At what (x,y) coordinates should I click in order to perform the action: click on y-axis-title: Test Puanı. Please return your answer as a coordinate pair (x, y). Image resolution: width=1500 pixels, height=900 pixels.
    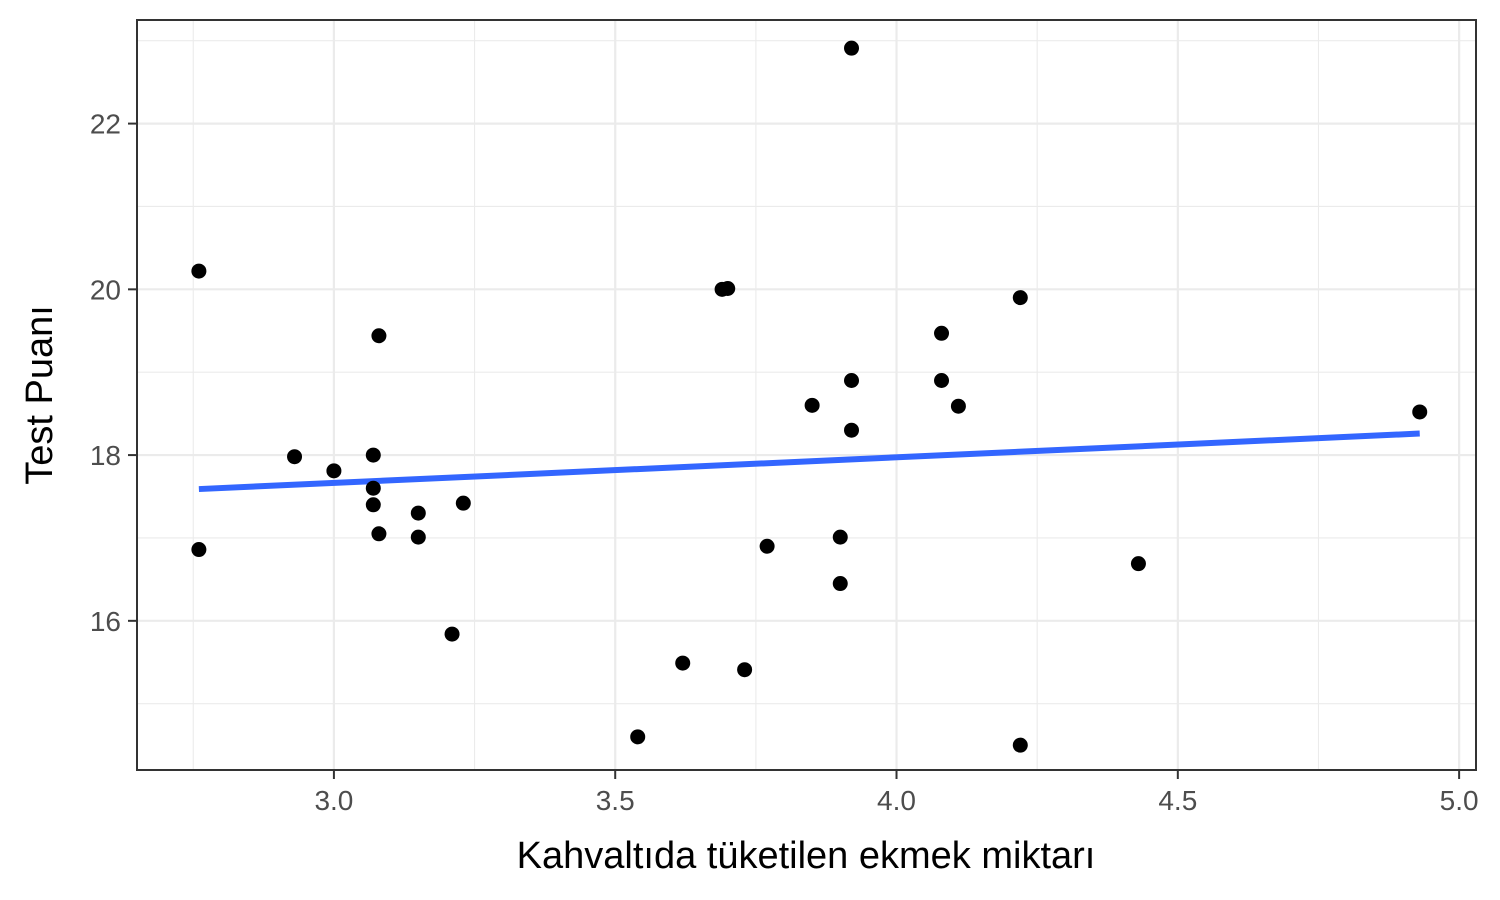
    Looking at the image, I should click on (40, 395).